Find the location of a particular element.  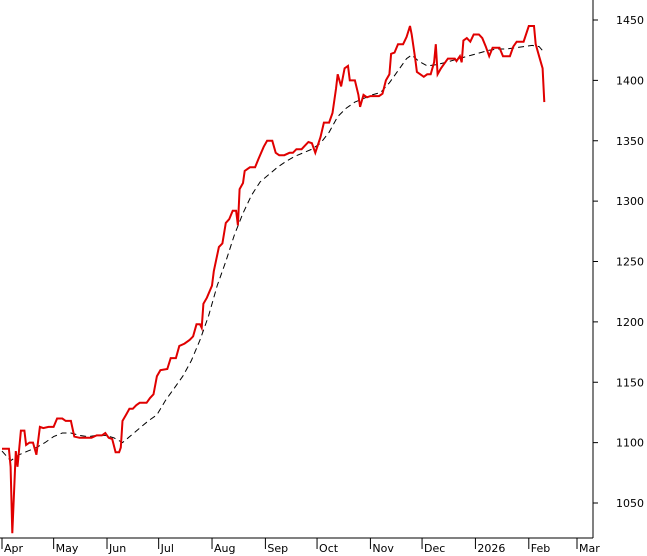

y-tick-label: 1400 is located at coordinates (630, 80).